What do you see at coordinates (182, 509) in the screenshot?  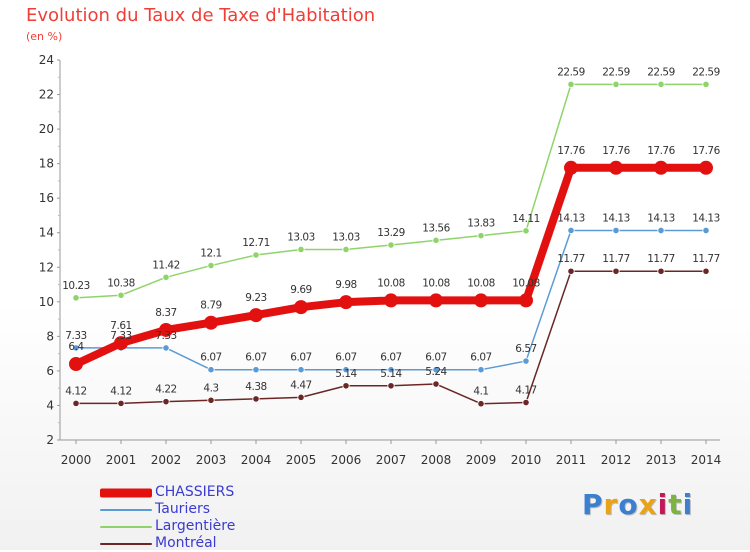 I see `legend-label: Tauriers` at bounding box center [182, 509].